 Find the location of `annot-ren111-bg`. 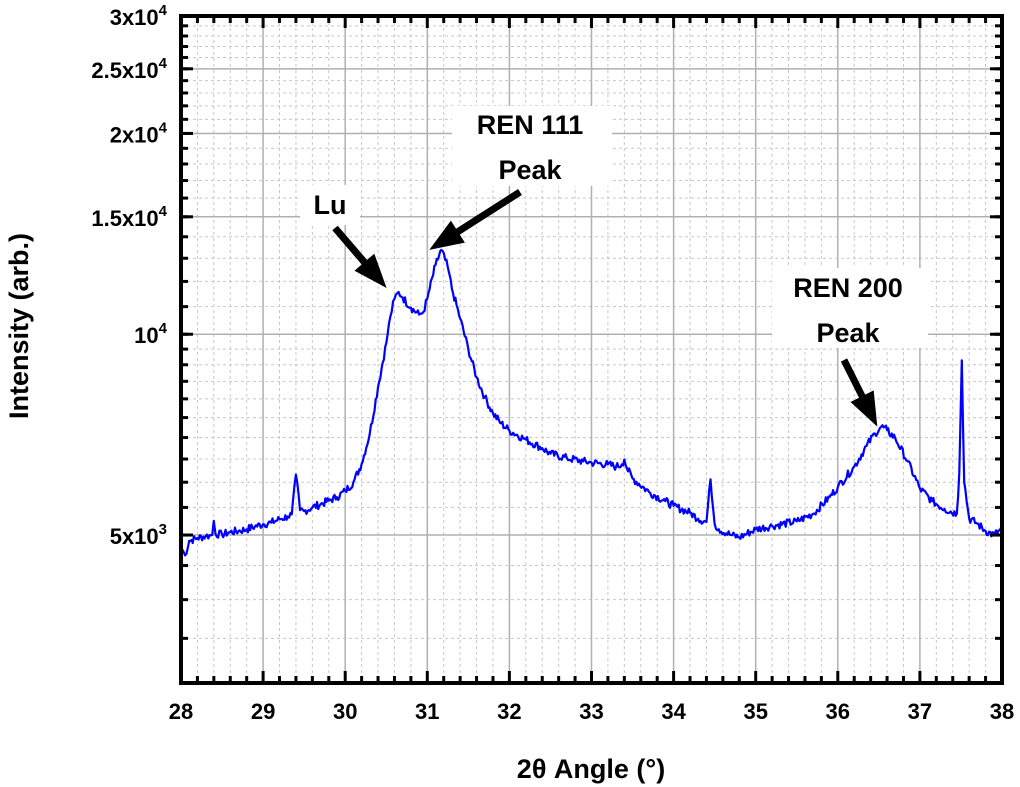

annot-ren111-bg is located at coordinates (532, 146).